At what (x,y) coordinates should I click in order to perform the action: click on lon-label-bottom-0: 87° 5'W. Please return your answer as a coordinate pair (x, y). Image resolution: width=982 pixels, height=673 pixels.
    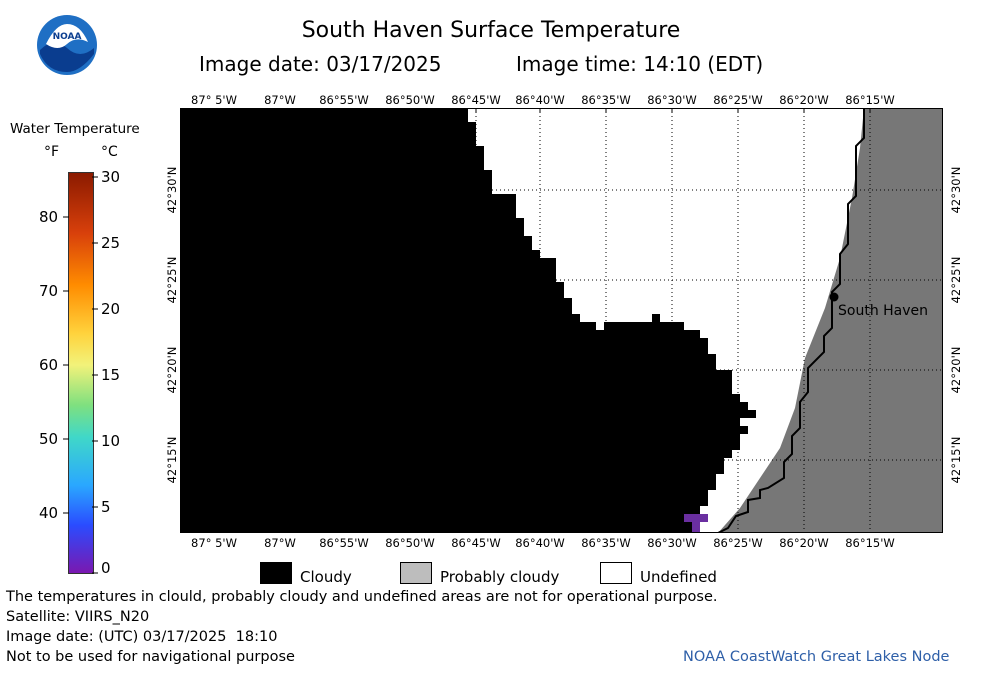
    Looking at the image, I should click on (214, 543).